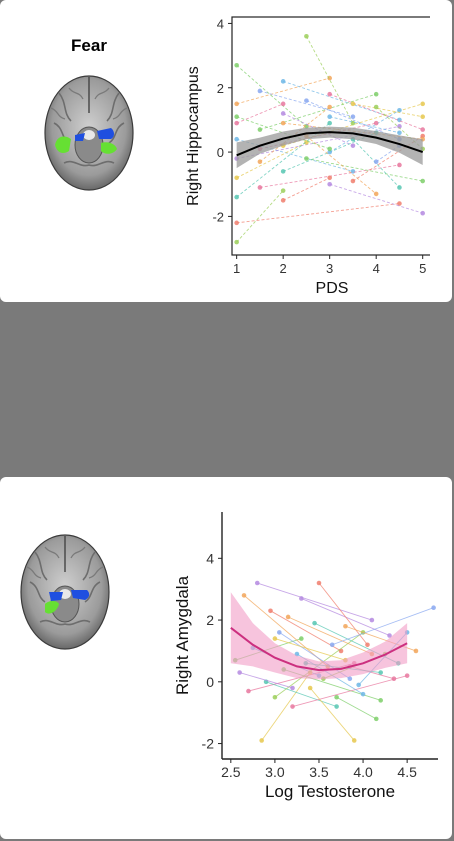  I want to click on y-tick-label: -2, so click(208, 744).